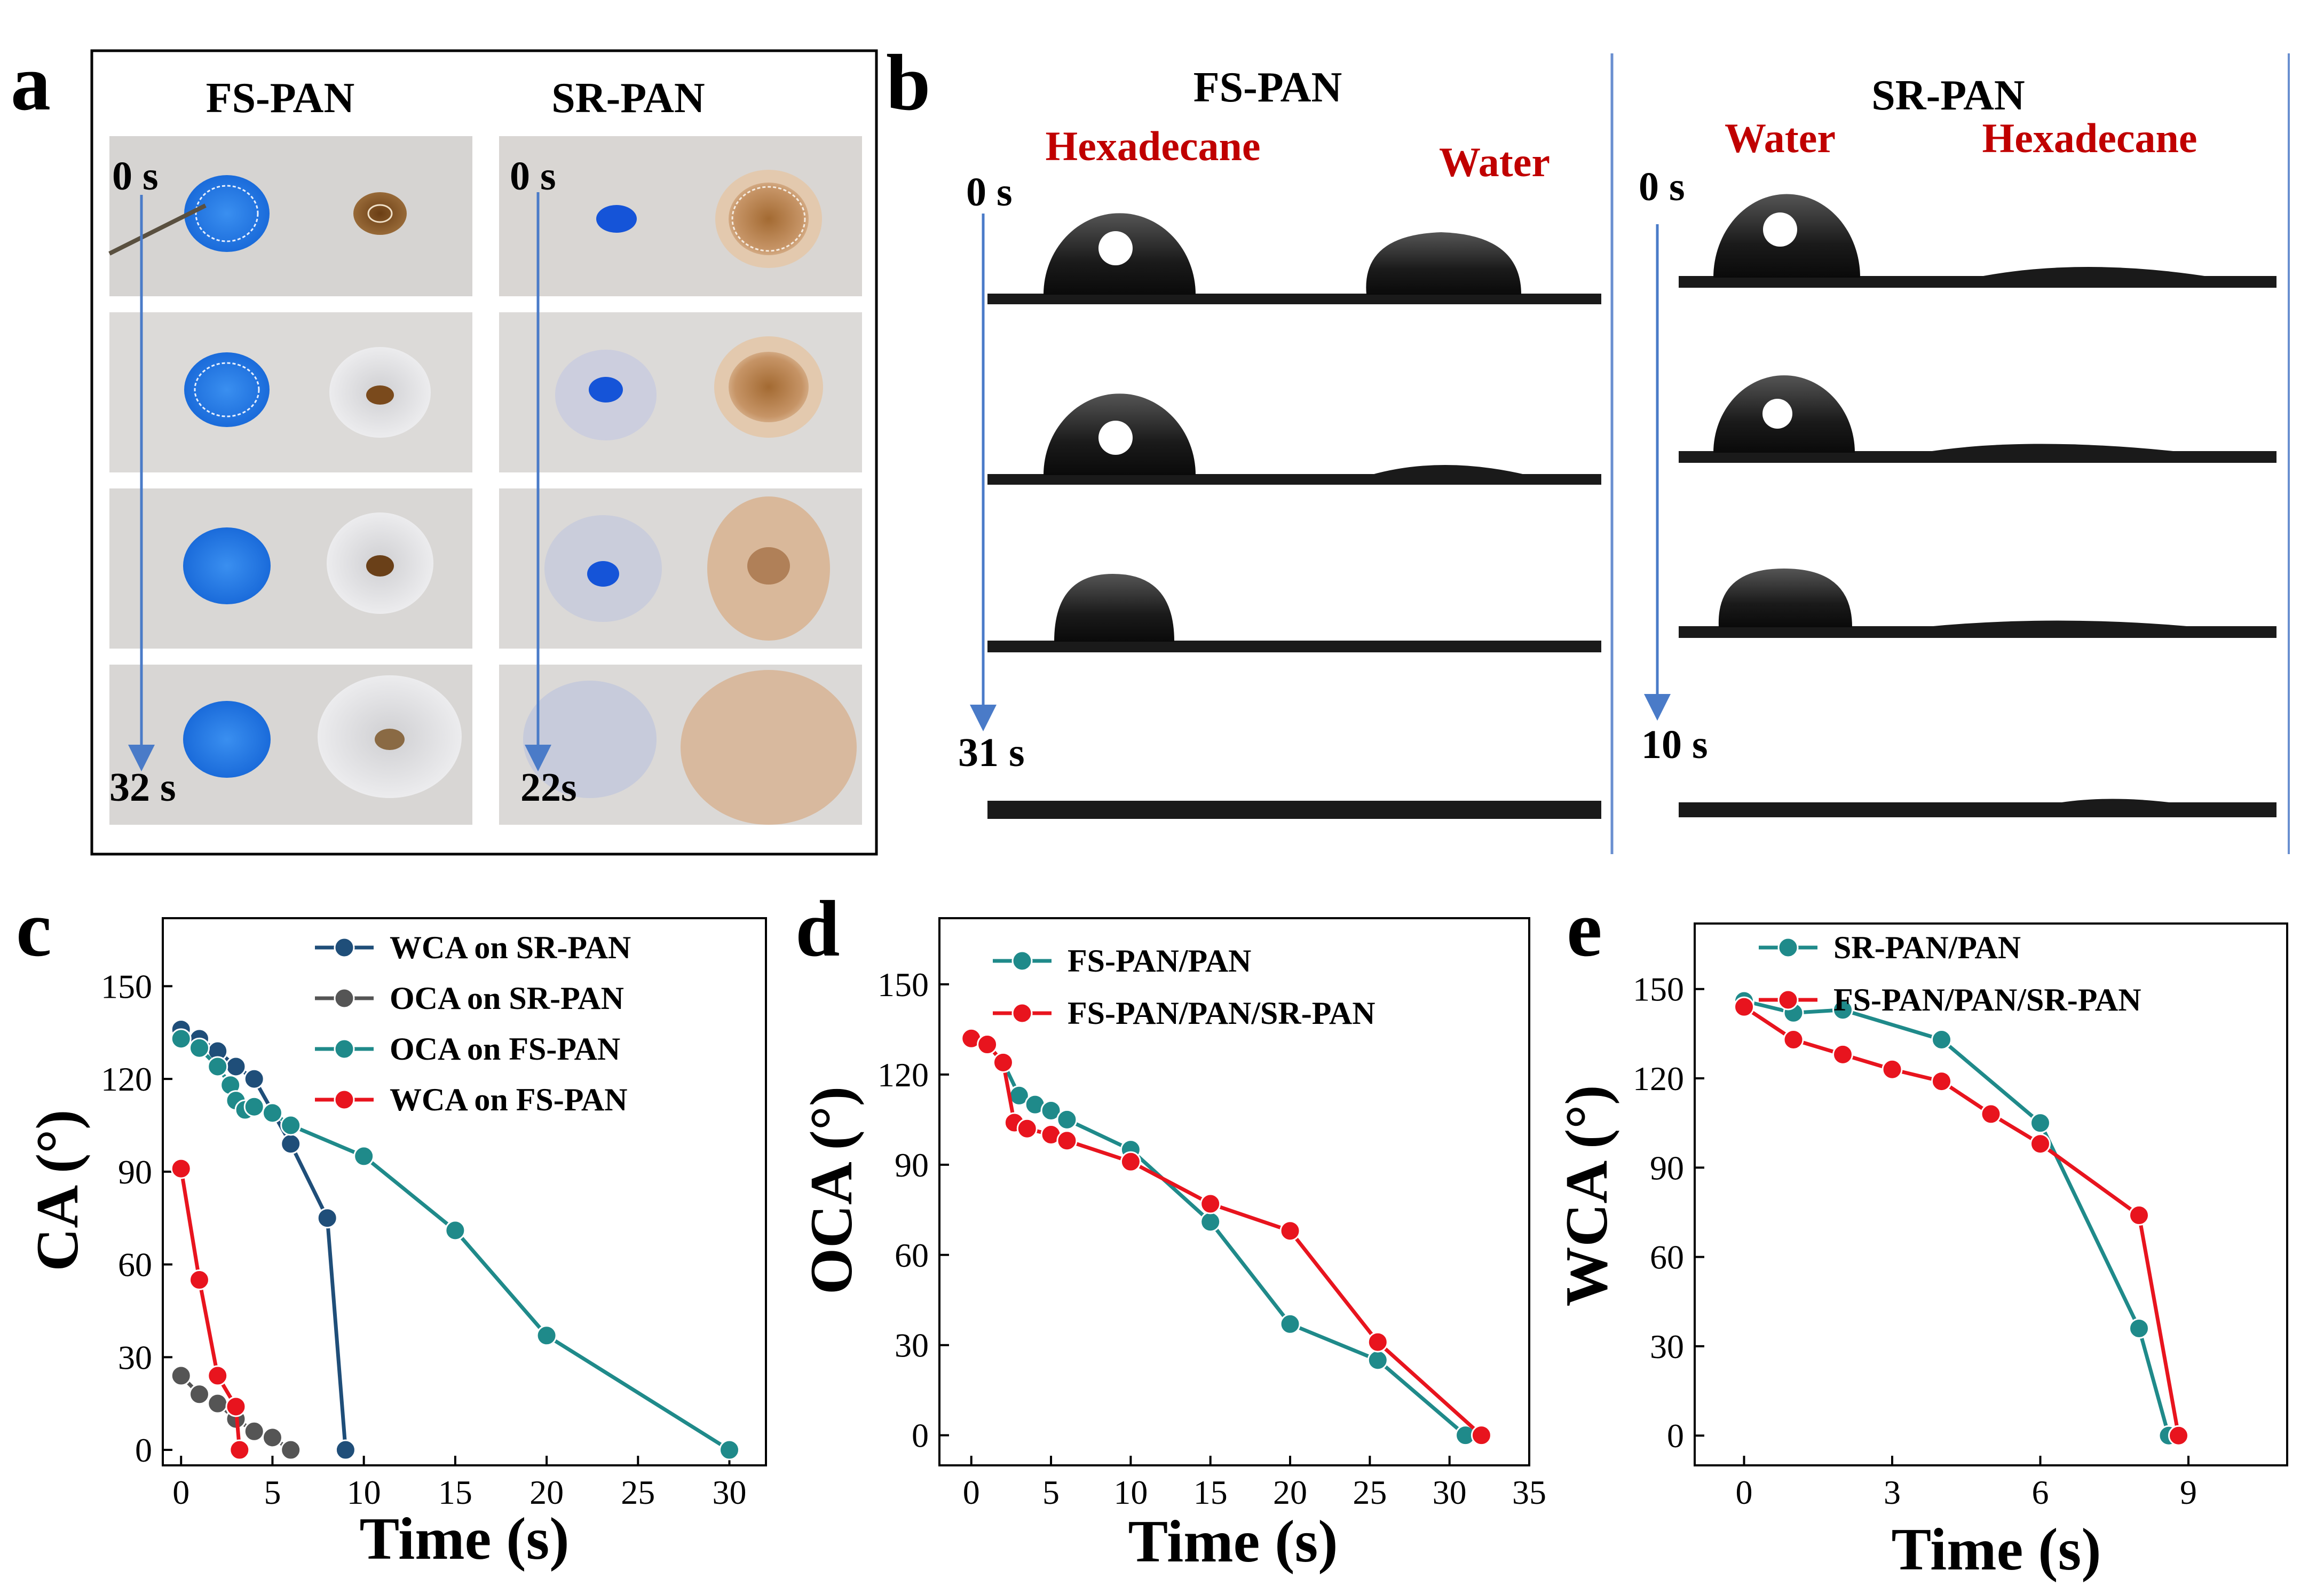 The image size is (2324, 1586). I want to click on chart-e-ytick-label: 120, so click(1658, 1079).